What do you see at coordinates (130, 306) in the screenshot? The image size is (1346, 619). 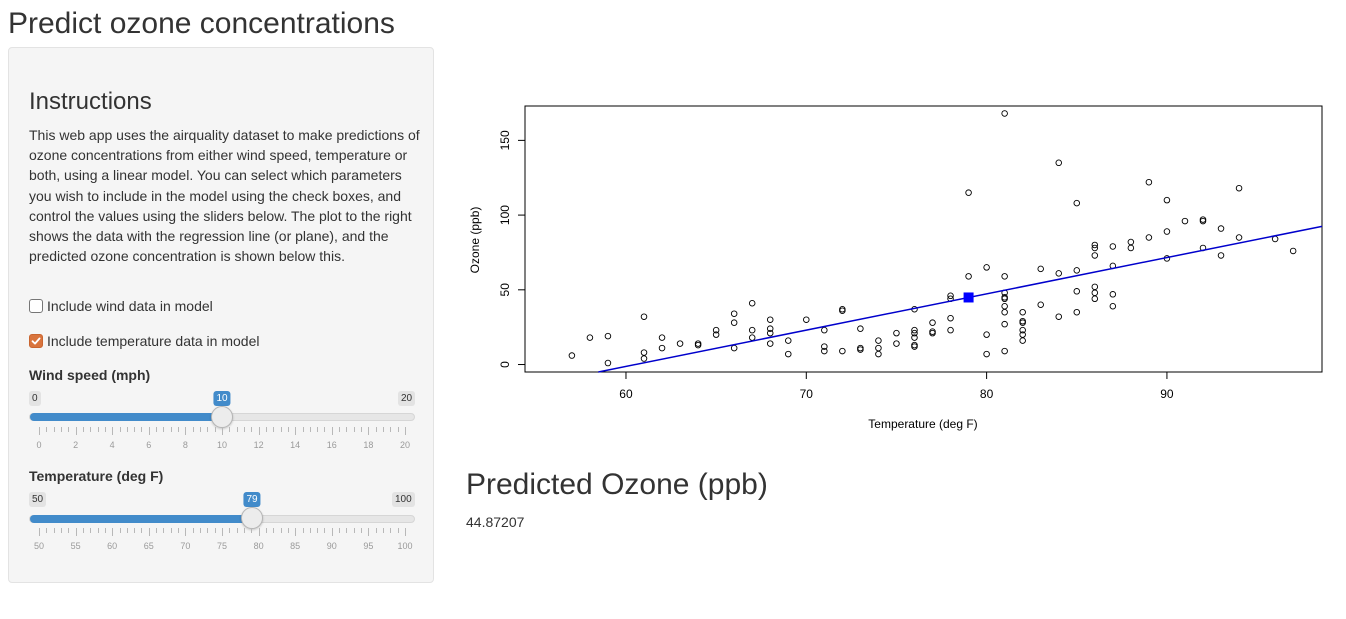 I see `wind-checkbox-label: Include wind data in model` at bounding box center [130, 306].